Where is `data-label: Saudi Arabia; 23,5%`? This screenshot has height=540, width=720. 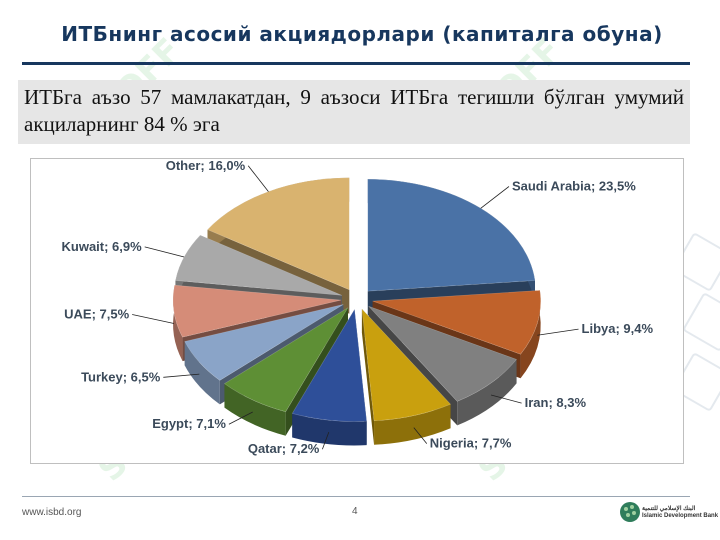 data-label: Saudi Arabia; 23,5% is located at coordinates (574, 186).